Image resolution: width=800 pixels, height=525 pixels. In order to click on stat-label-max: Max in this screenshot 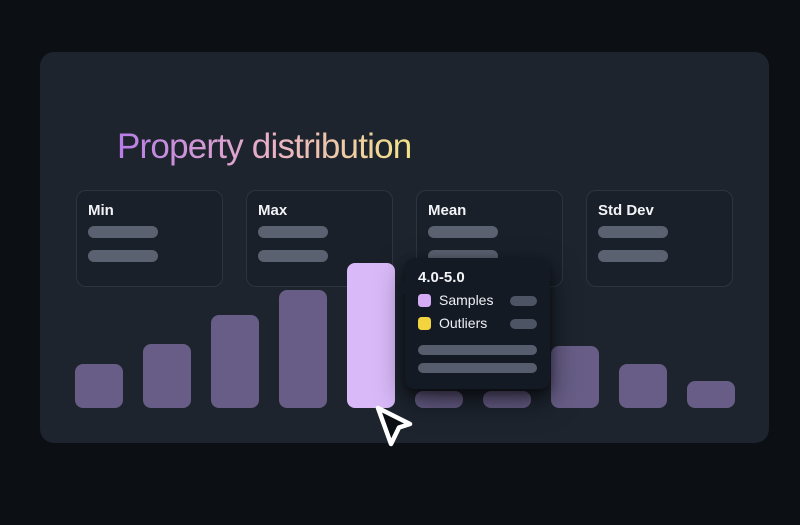, I will do `click(273, 210)`.